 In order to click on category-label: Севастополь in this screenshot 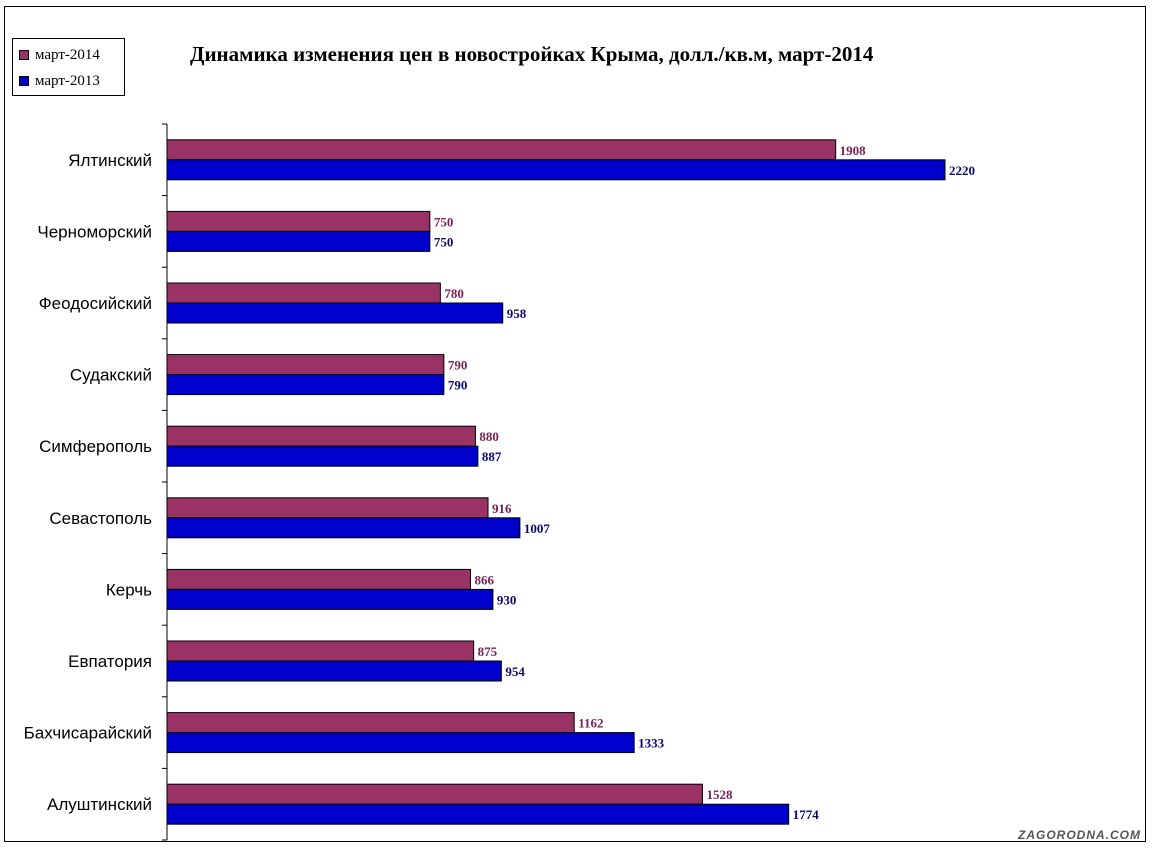, I will do `click(100, 518)`.